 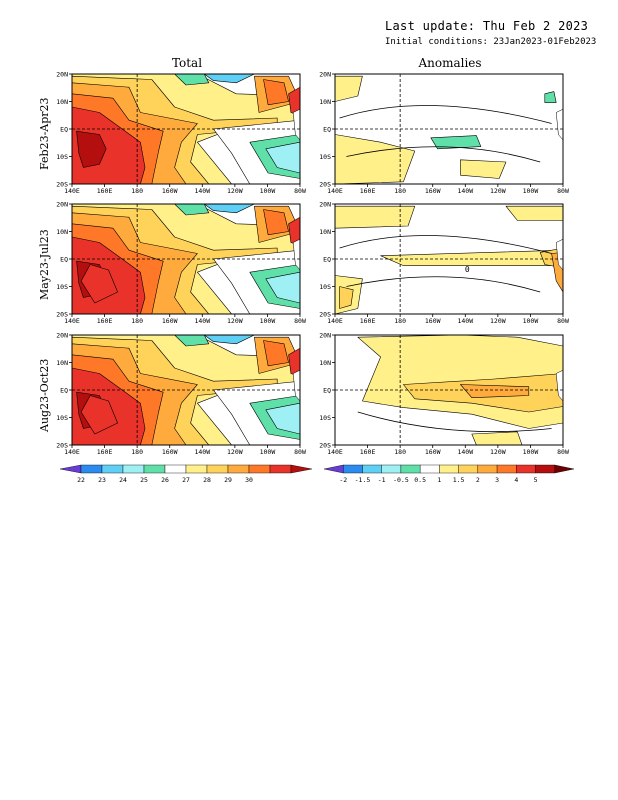 I want to click on total-colorbar: 22 23 24 25 26 27 28 29 30, so click(x=186, y=474).